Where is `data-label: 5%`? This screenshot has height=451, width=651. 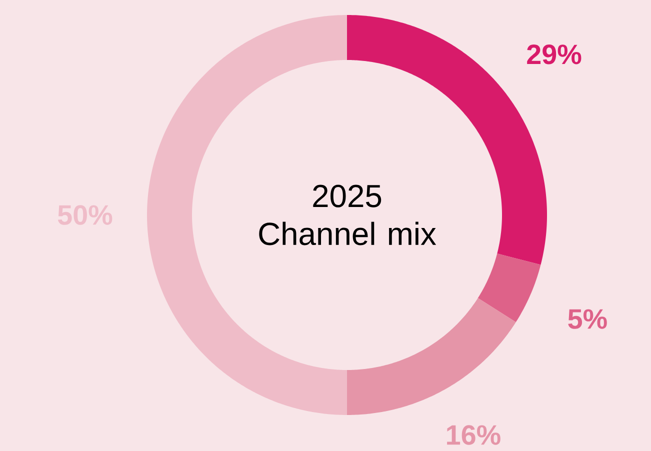 data-label: 5% is located at coordinates (587, 319).